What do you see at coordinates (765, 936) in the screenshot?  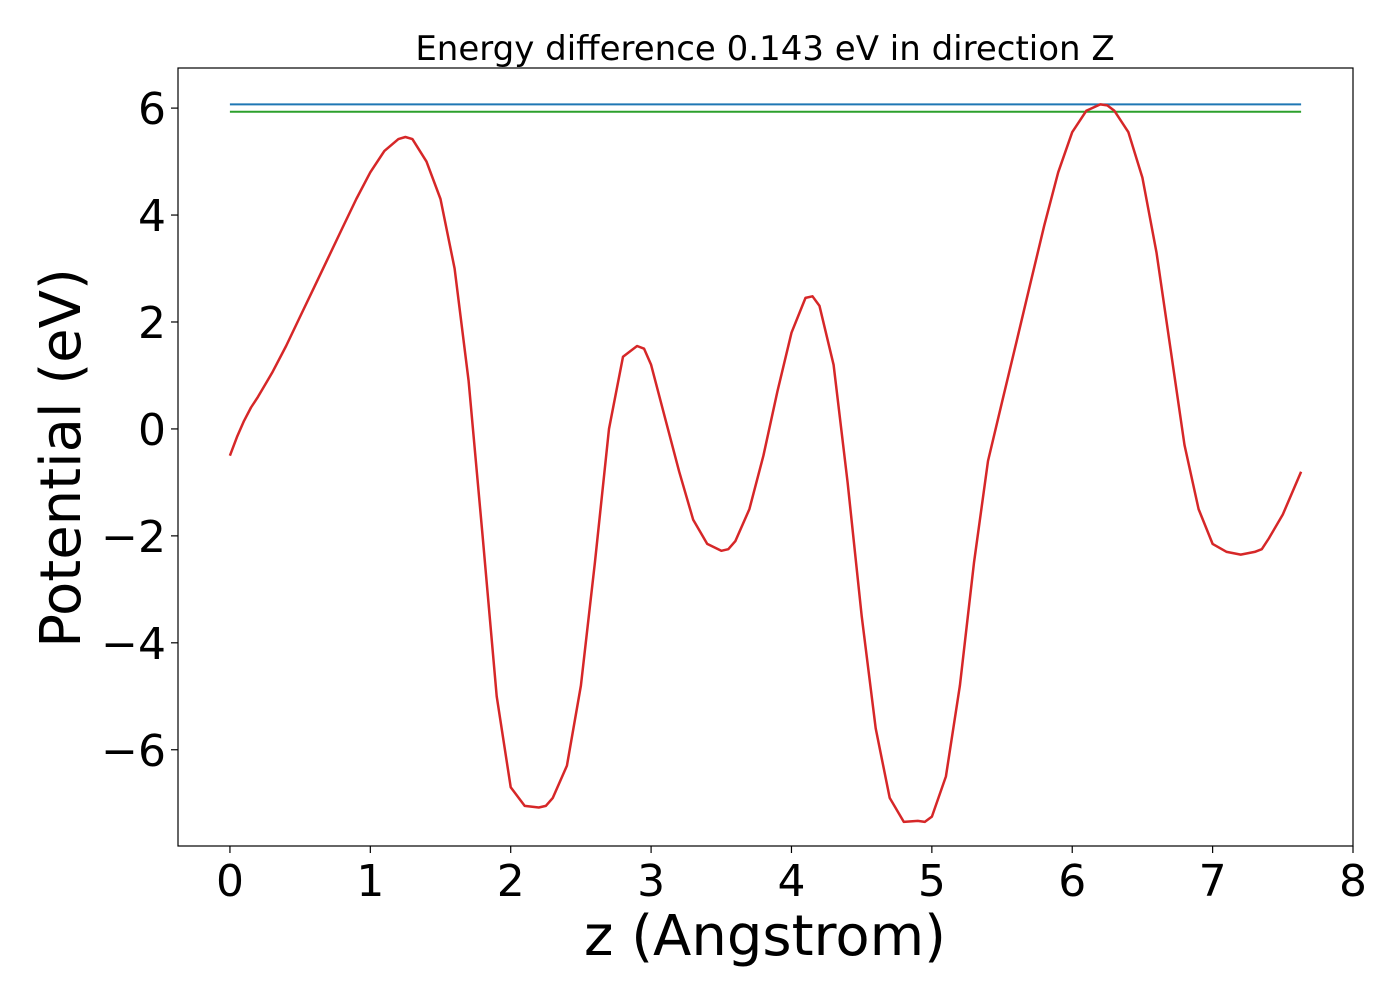 I see `x-axis-label: z (Angstrom)` at bounding box center [765, 936].